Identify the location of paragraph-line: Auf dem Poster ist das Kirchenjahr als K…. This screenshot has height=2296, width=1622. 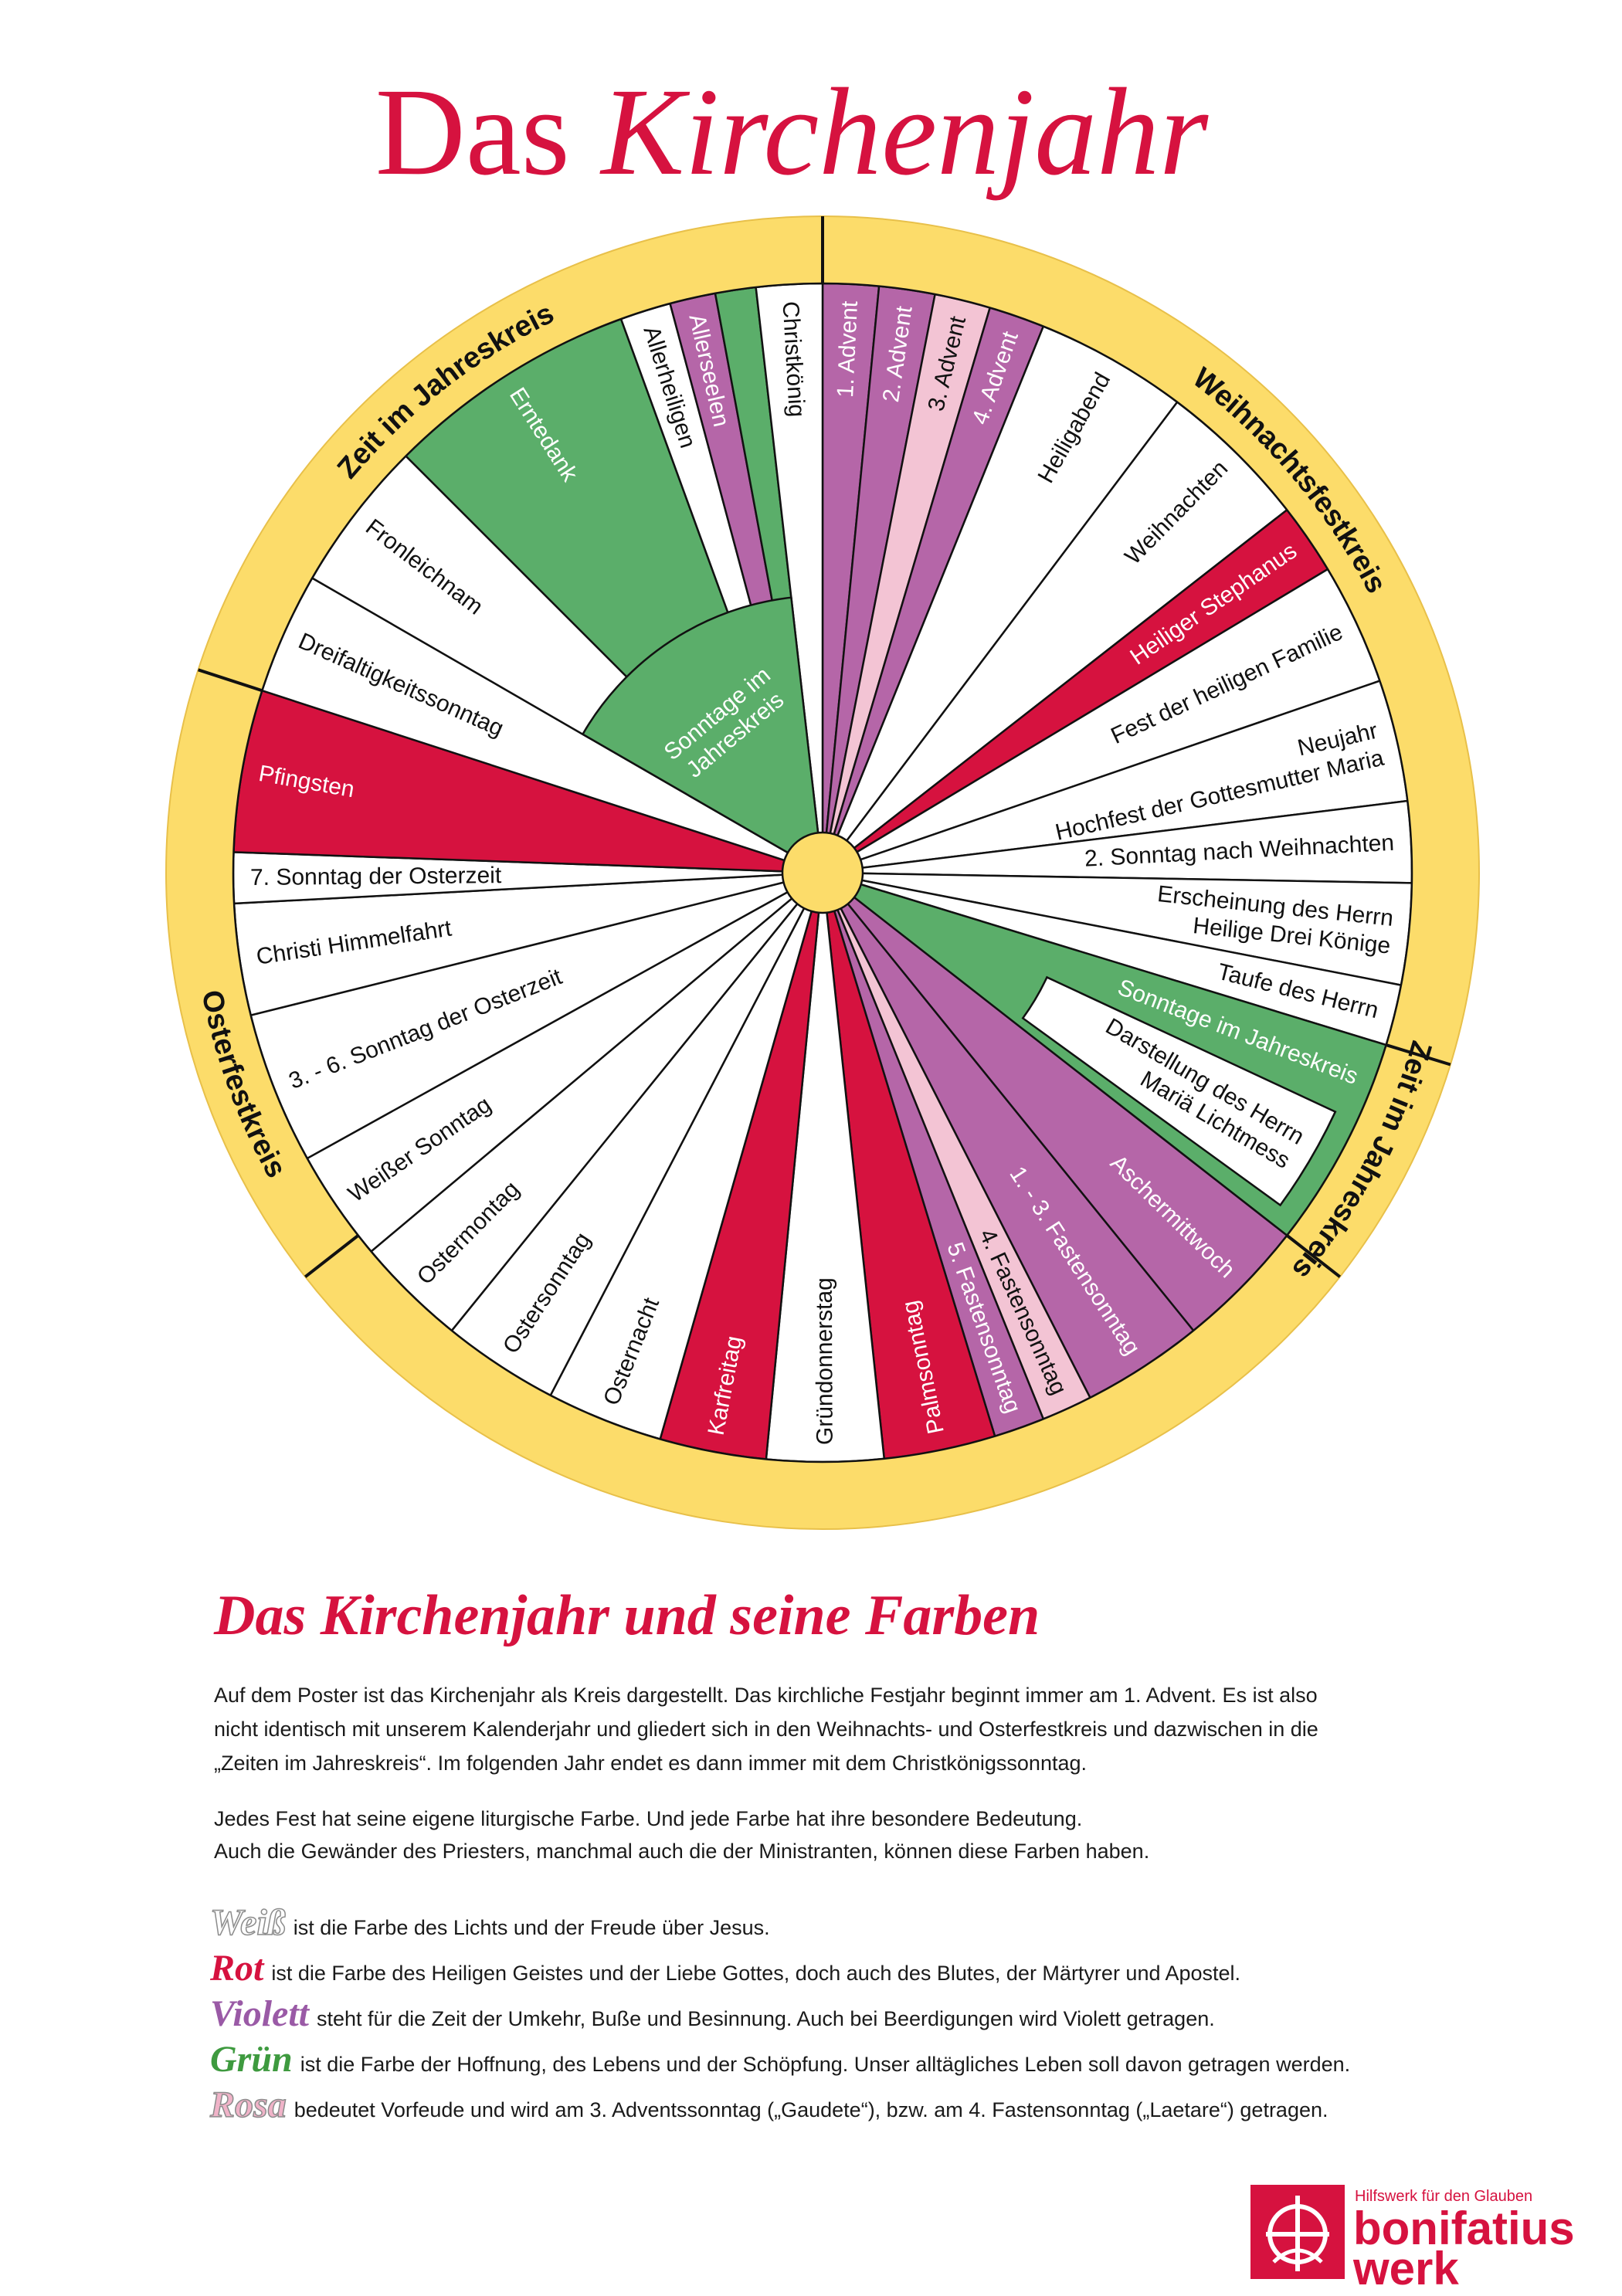
(766, 1695).